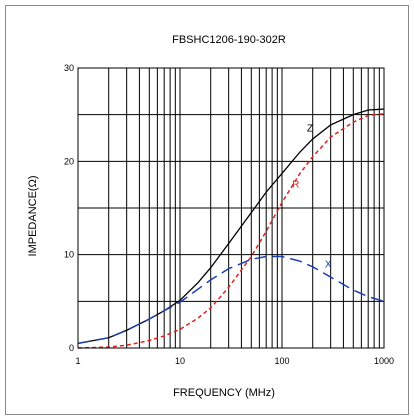 This screenshot has width=414, height=420. Describe the element at coordinates (295, 184) in the screenshot. I see `series-label-r: R` at that location.